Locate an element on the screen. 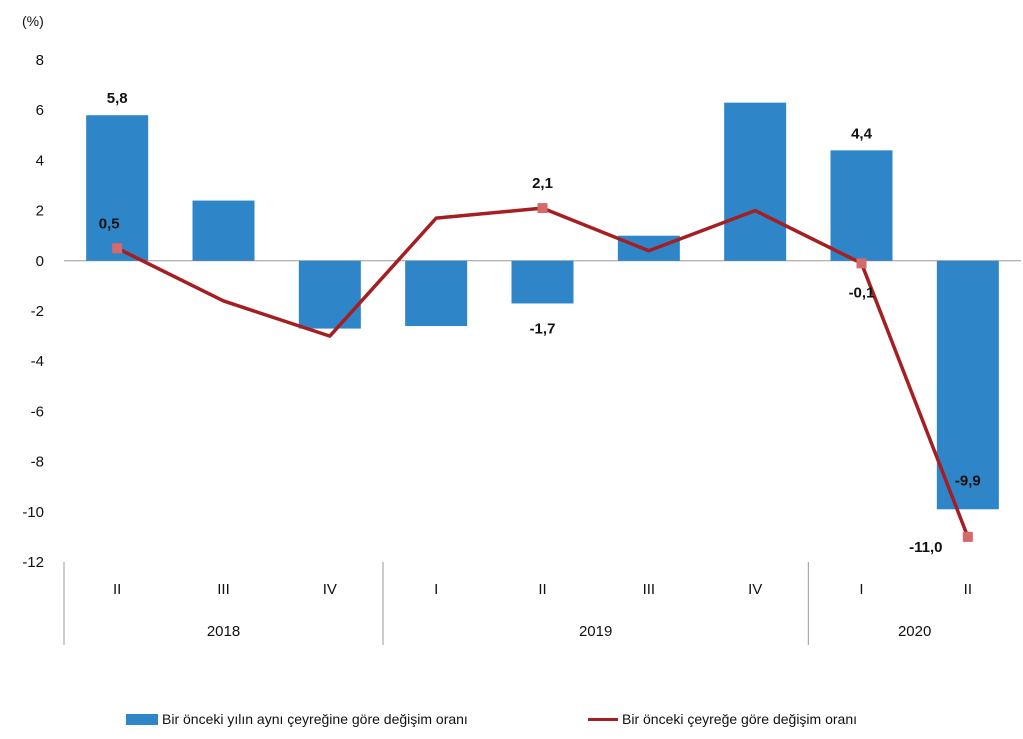 Image resolution: width=1023 pixels, height=739 pixels. y-tick-label: -4 is located at coordinates (37, 361).